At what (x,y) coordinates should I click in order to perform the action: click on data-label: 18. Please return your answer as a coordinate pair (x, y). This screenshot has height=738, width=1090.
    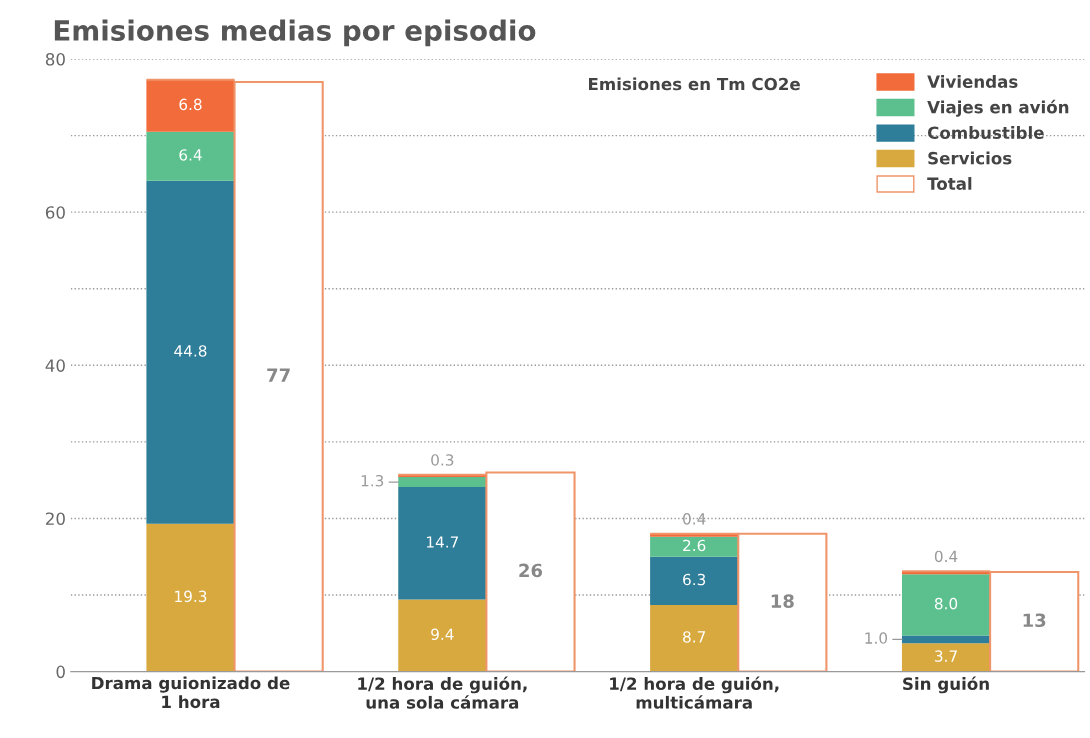
    Looking at the image, I should click on (782, 601).